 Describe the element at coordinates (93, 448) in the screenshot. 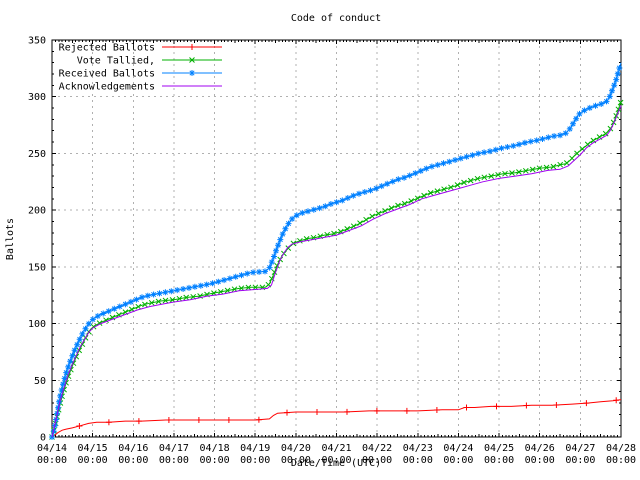

I see `x-tick-date: 04/15` at that location.